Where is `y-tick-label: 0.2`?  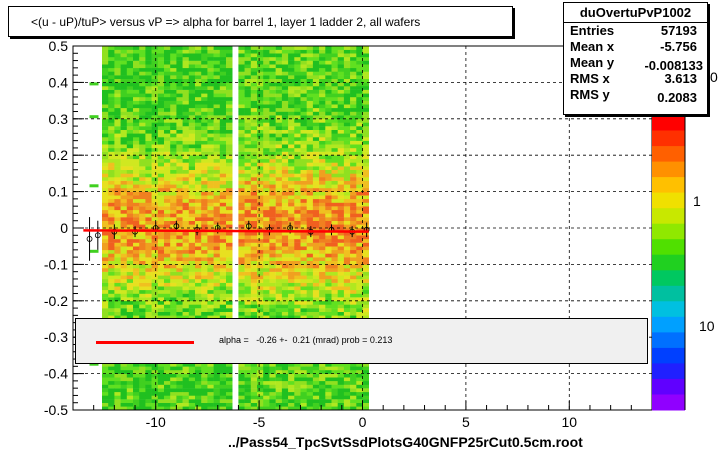 y-tick-label: 0.2 is located at coordinates (59, 155).